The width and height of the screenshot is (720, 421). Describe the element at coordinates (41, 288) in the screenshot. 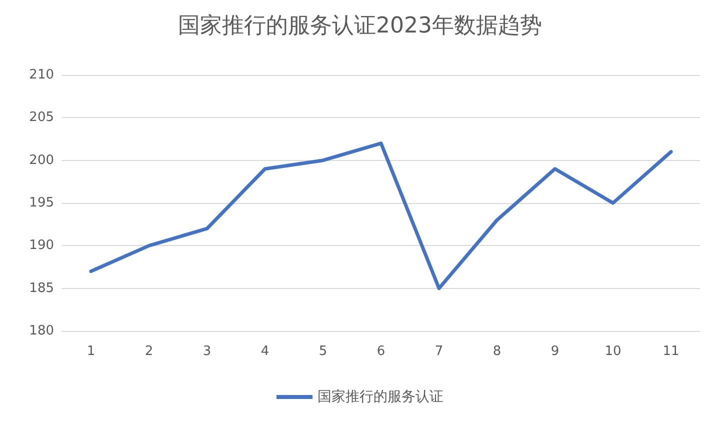

I see `y-tick-label: 185` at that location.